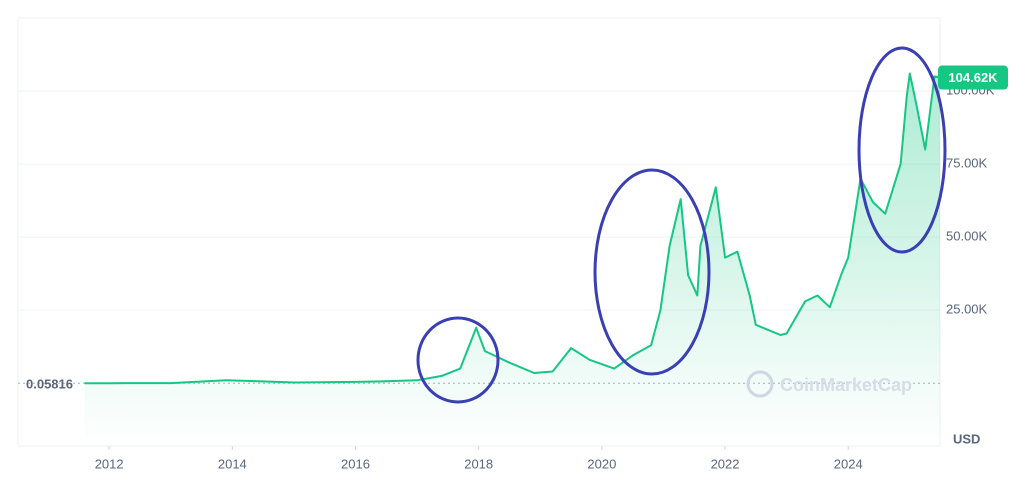 The image size is (1021, 496). I want to click on currency-label: USD, so click(966, 438).